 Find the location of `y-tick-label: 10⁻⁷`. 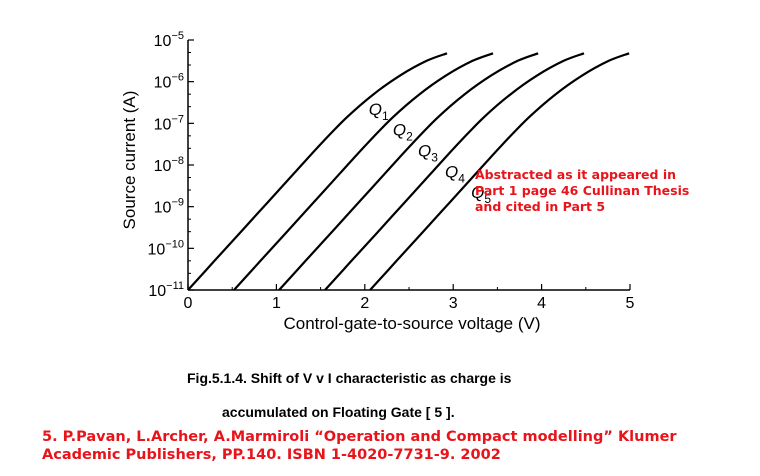

y-tick-label: 10⁻⁷ is located at coordinates (169, 123).